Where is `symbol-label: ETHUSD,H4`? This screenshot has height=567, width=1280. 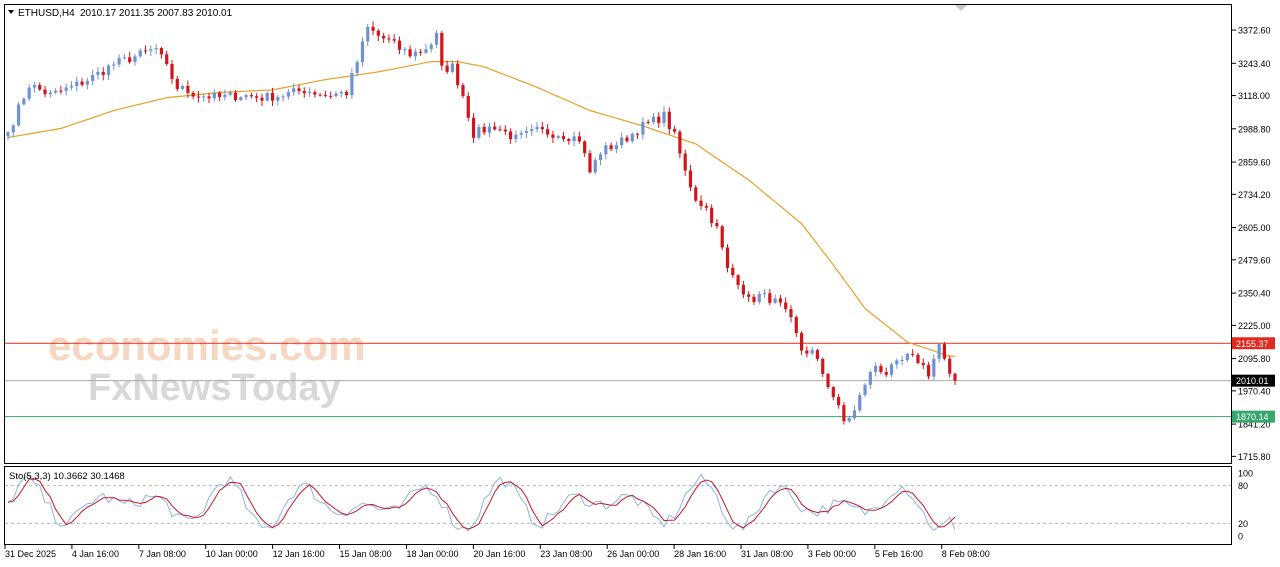 symbol-label: ETHUSD,H4 is located at coordinates (46, 13).